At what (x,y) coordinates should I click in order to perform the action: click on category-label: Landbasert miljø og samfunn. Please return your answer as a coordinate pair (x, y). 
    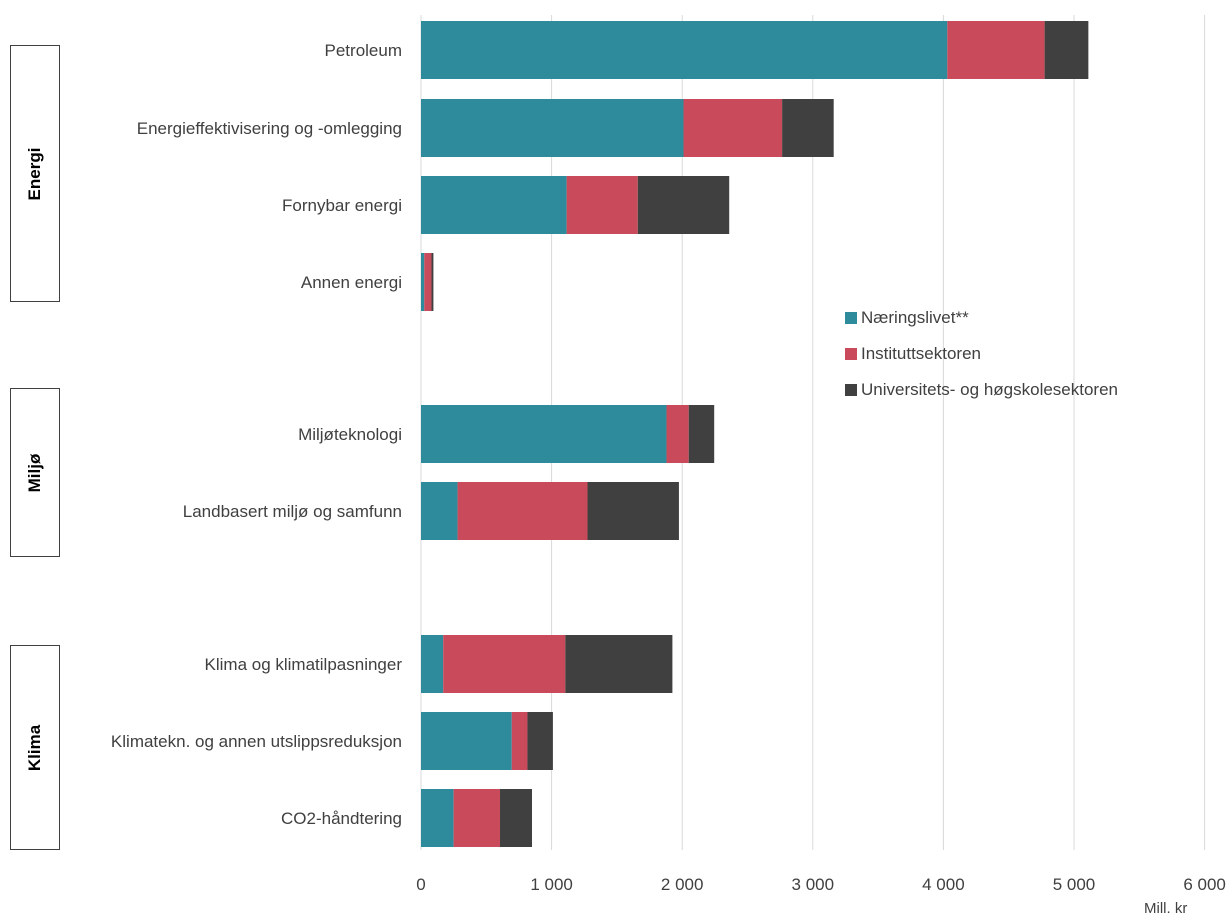
    Looking at the image, I should click on (292, 511).